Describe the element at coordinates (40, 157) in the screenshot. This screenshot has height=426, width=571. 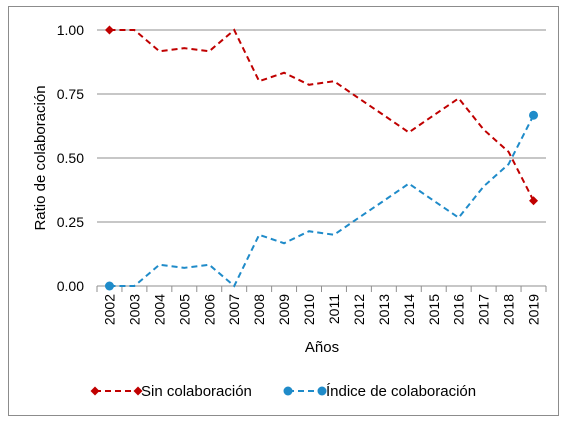
I see `y-axis-title: Ratio de colaboración` at that location.